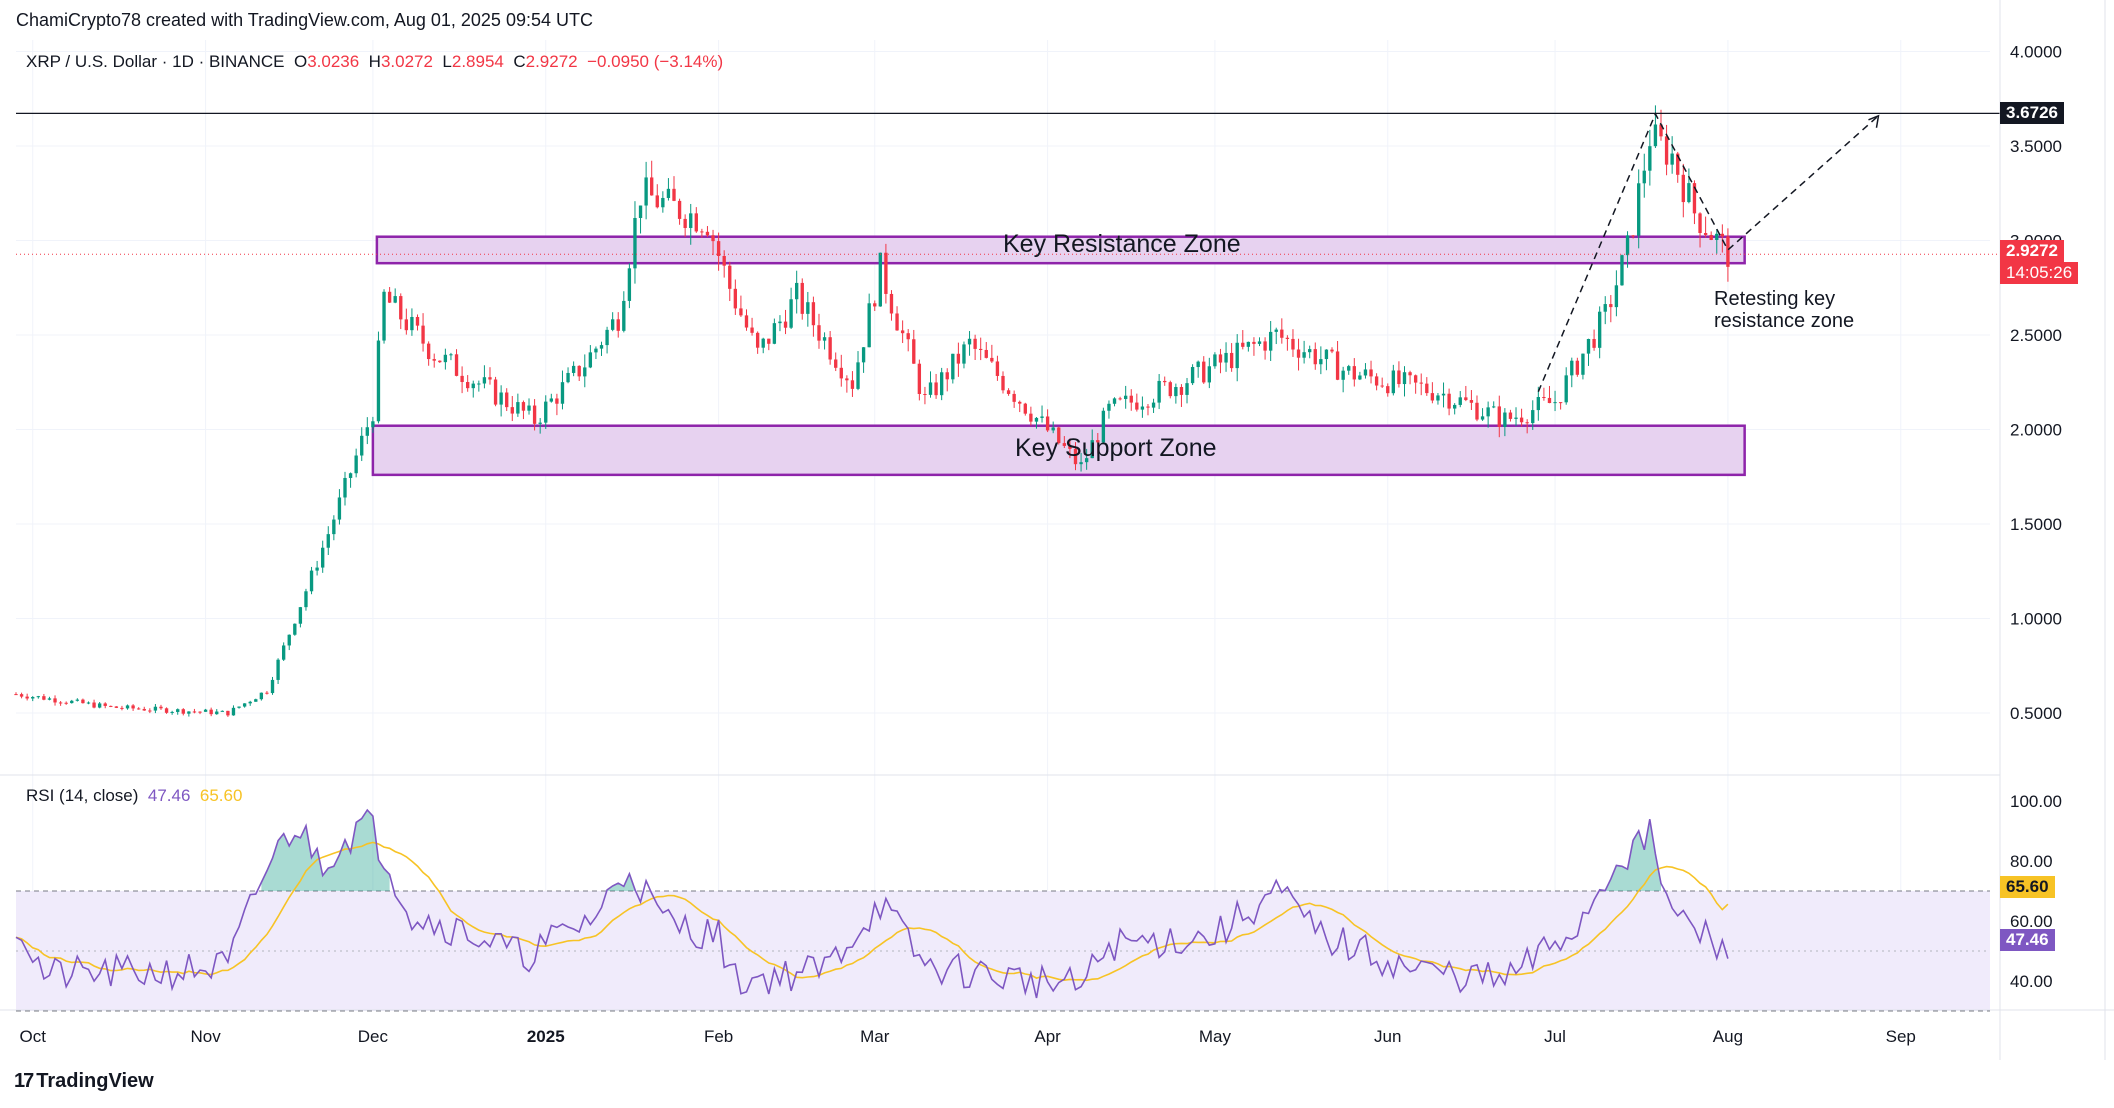 The width and height of the screenshot is (2114, 1108). I want to click on projection-arrowhead, so click(1874, 121).